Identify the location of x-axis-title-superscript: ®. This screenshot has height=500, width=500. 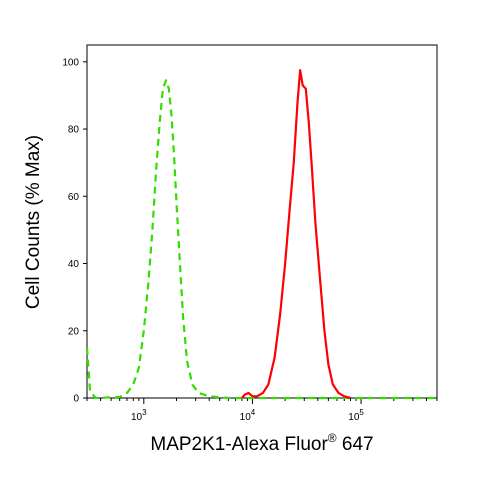
(332, 438).